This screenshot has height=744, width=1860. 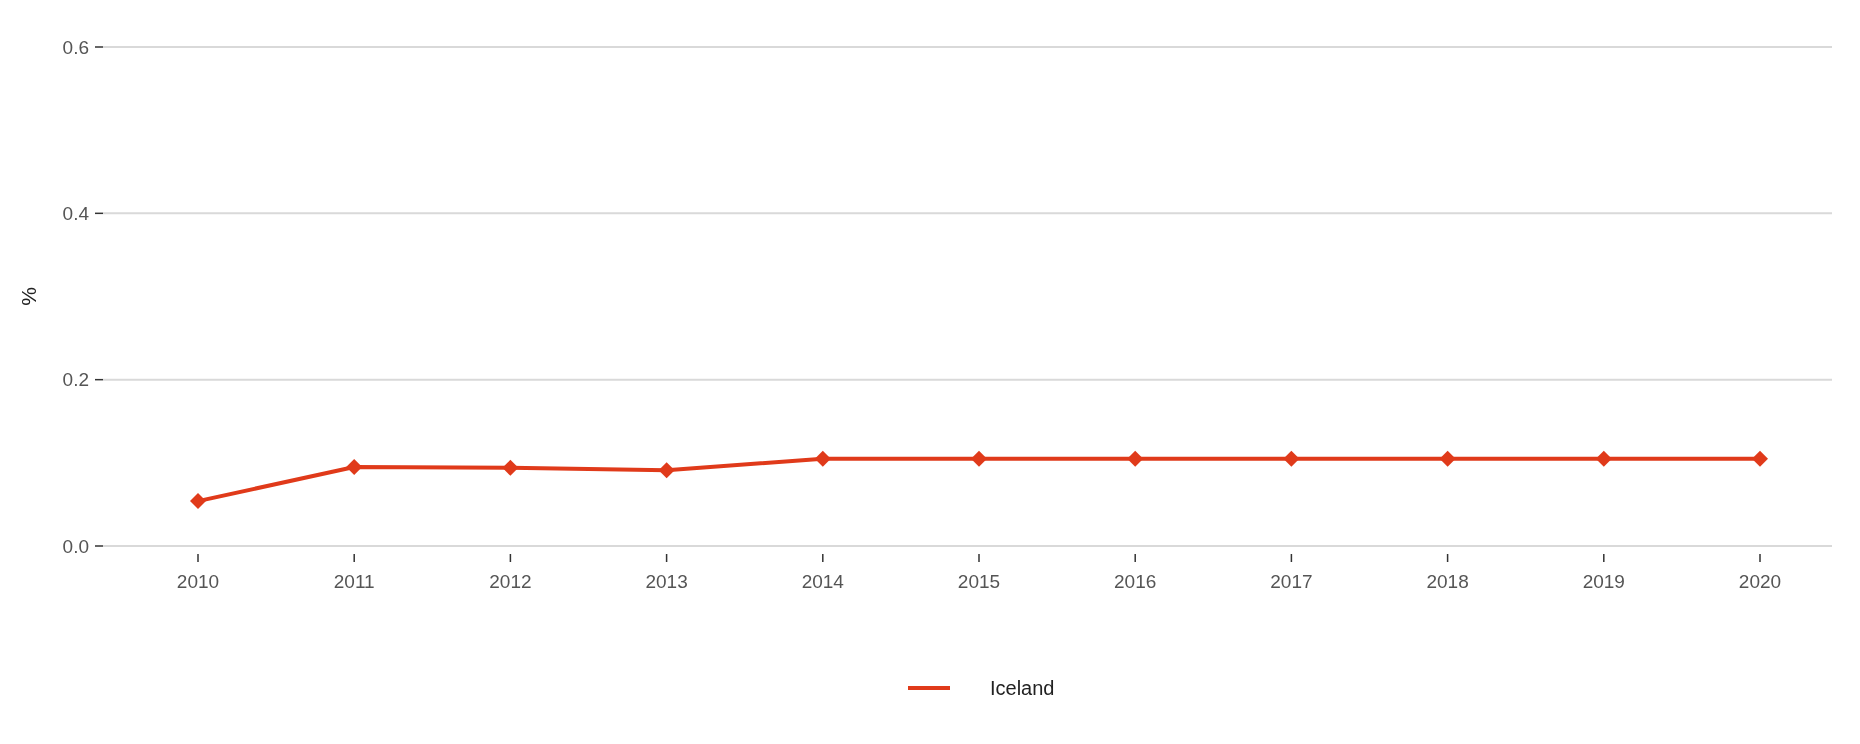 What do you see at coordinates (76, 213) in the screenshot?
I see `y-tick-label: 0.4` at bounding box center [76, 213].